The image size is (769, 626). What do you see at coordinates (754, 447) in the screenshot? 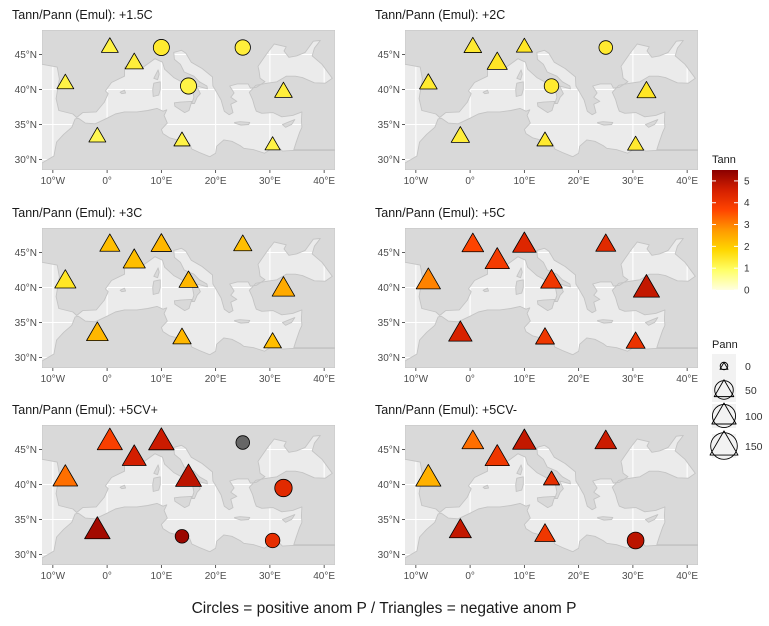
I see `size-legend-label: 150` at bounding box center [754, 447].